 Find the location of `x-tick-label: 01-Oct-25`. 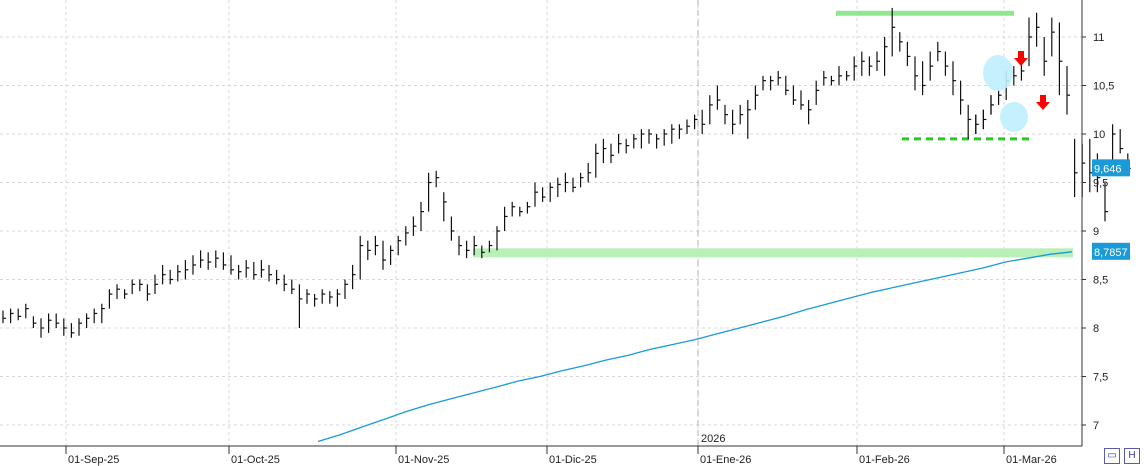

x-tick-label: 01-Oct-25 is located at coordinates (255, 460).